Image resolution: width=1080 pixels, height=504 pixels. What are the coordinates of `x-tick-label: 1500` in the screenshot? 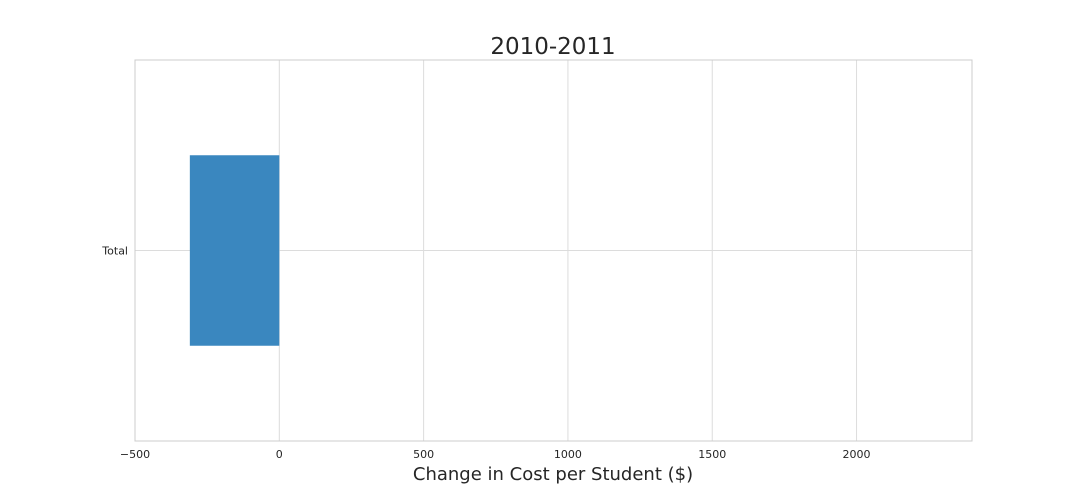 It's located at (712, 454).